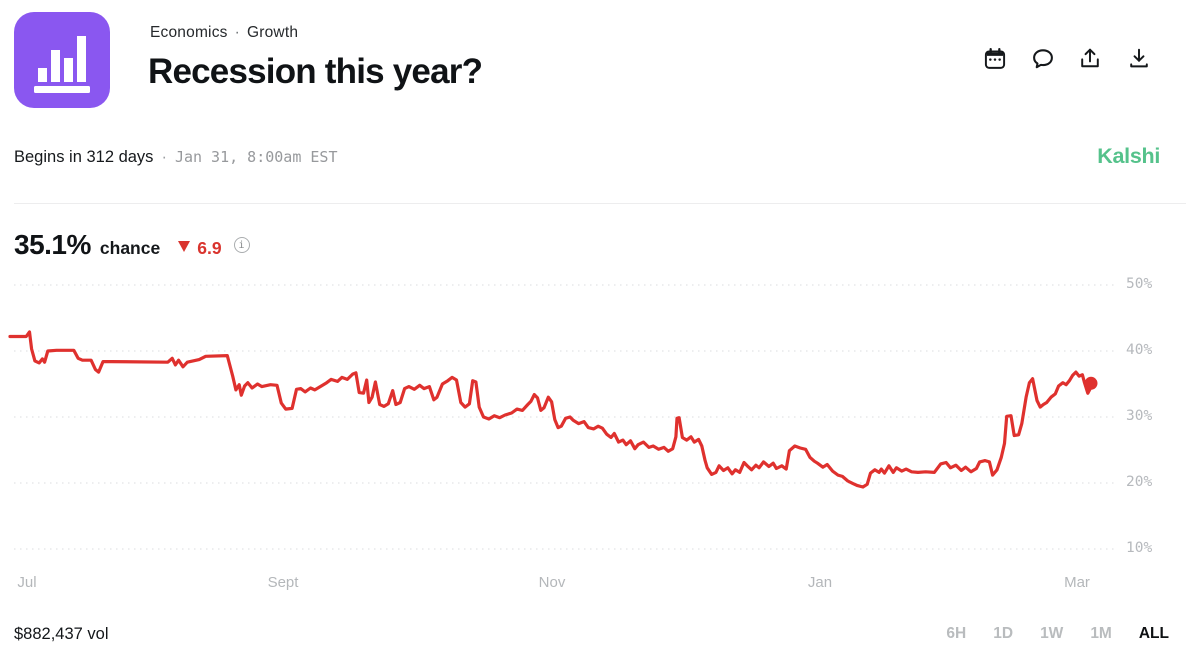 The width and height of the screenshot is (1200, 668). I want to click on range-all: ALL, so click(1153, 633).